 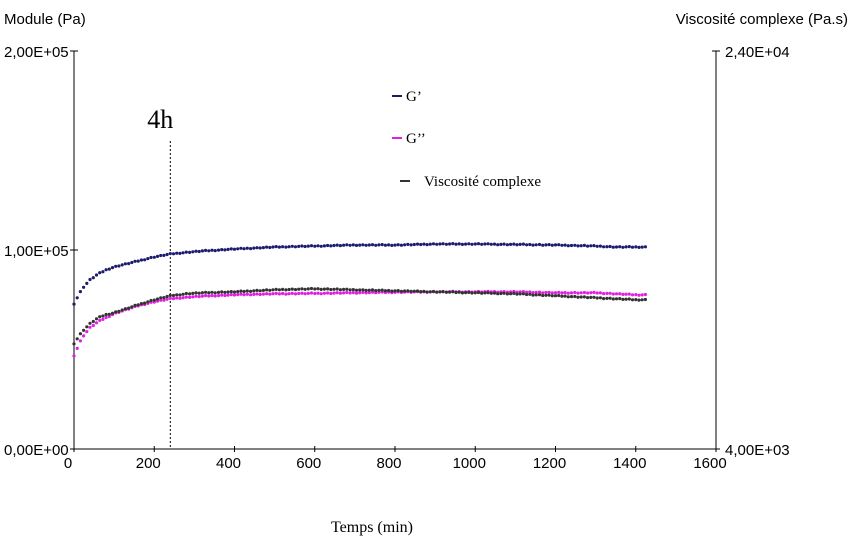 I want to click on x-tick-label: 800, so click(x=388, y=463).